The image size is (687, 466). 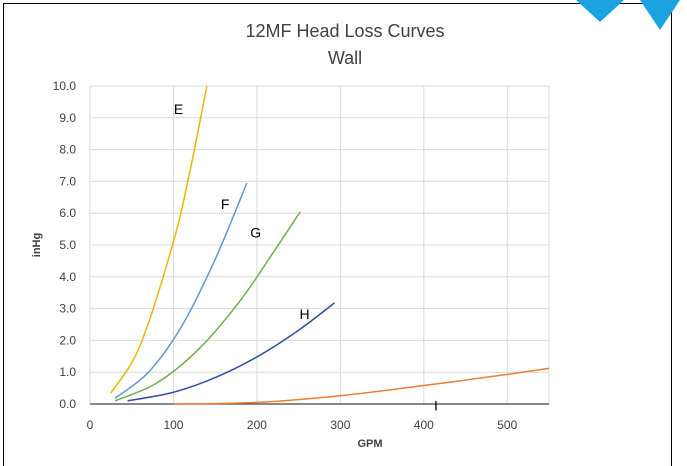 What do you see at coordinates (255, 233) in the screenshot?
I see `series-label-g: G` at bounding box center [255, 233].